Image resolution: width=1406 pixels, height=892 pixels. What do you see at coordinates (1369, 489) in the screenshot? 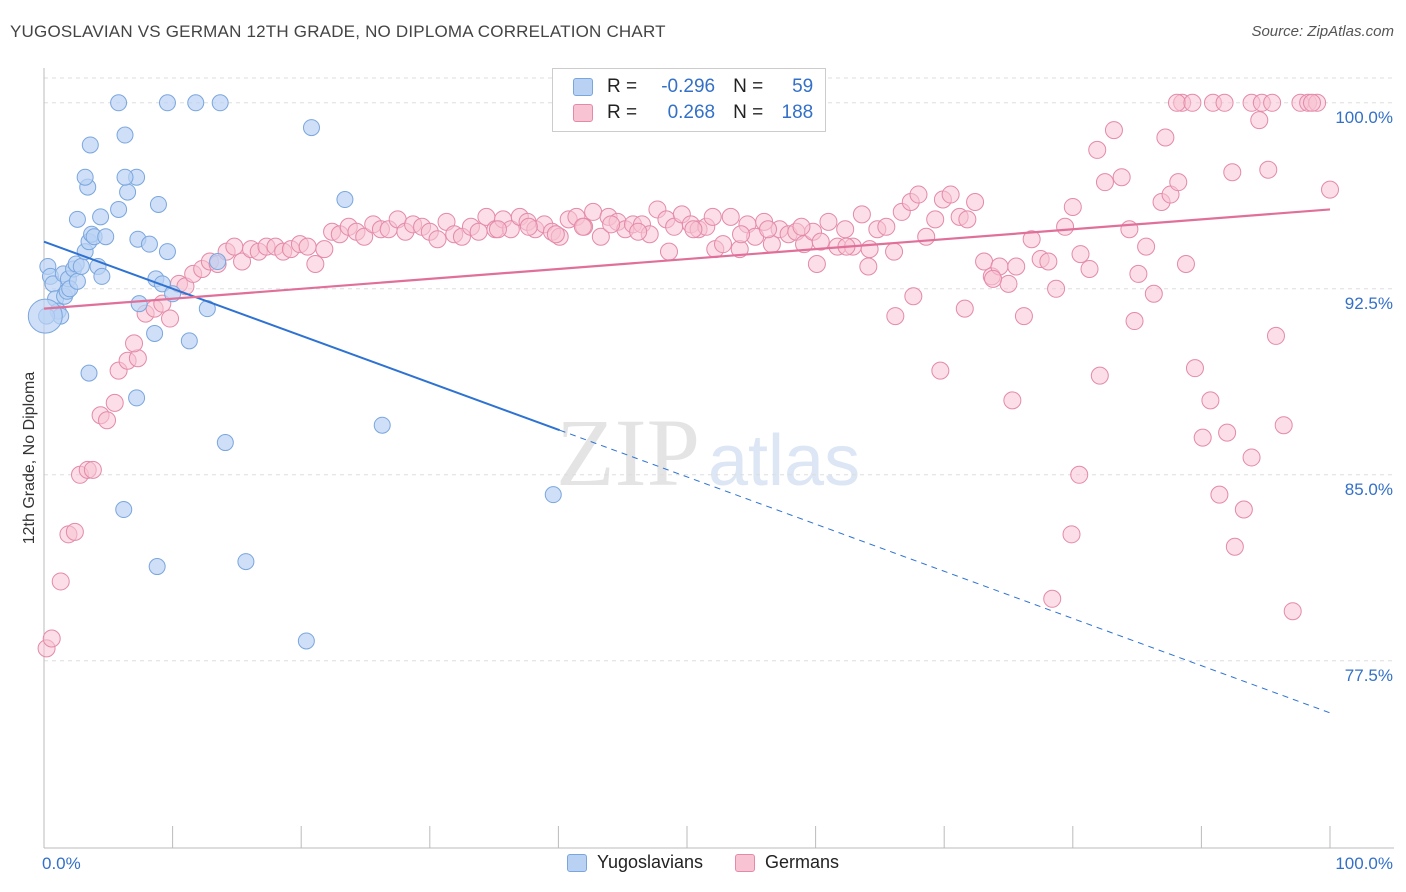
I see `y-tick-label: 85.0%` at bounding box center [1369, 489].